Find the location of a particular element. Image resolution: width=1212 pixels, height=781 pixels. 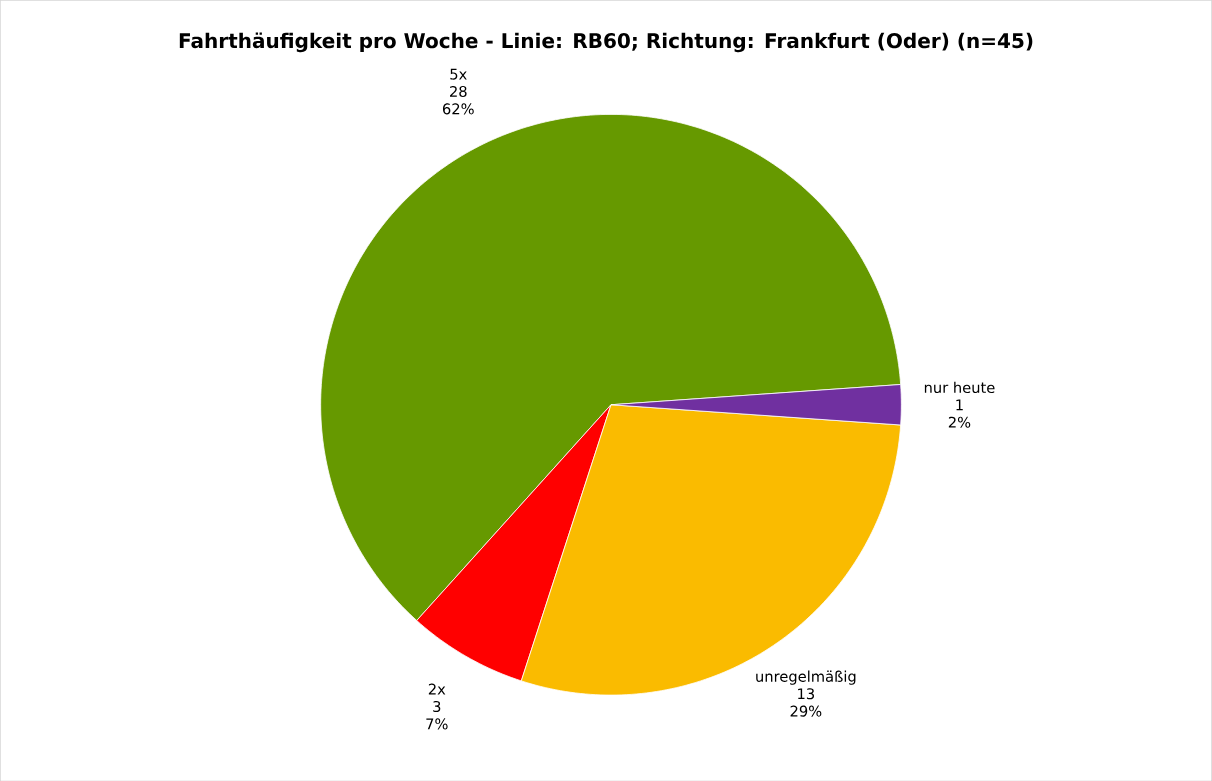

slice-label: 2x is located at coordinates (437, 689).